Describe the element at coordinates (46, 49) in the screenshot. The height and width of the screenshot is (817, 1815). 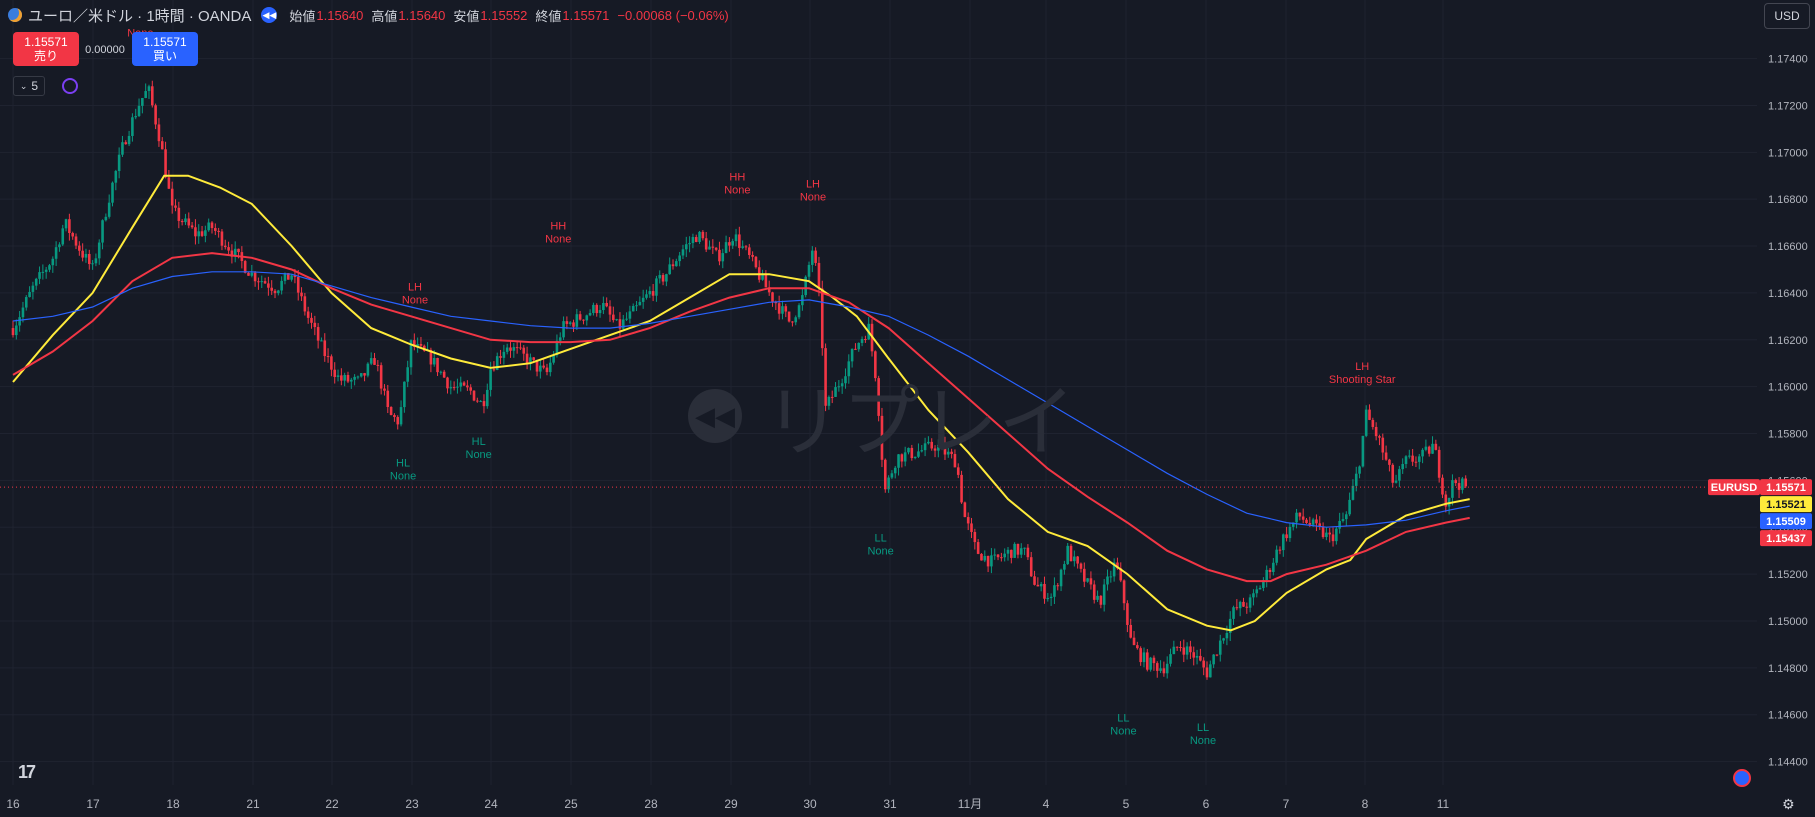
I see `sell-button: 1.15571 売り` at that location.